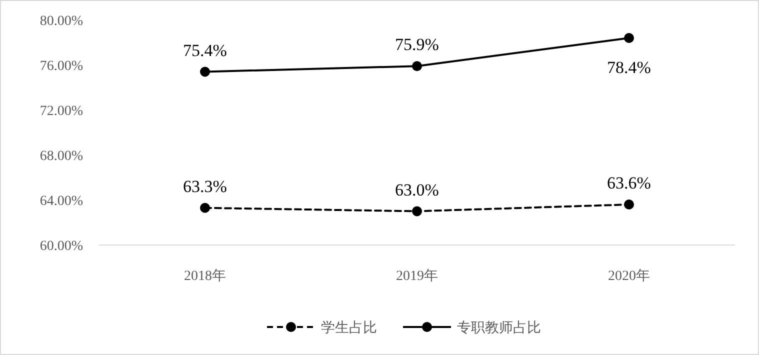  What do you see at coordinates (62, 201) in the screenshot?
I see `y-tick-label: 64.00%` at bounding box center [62, 201].